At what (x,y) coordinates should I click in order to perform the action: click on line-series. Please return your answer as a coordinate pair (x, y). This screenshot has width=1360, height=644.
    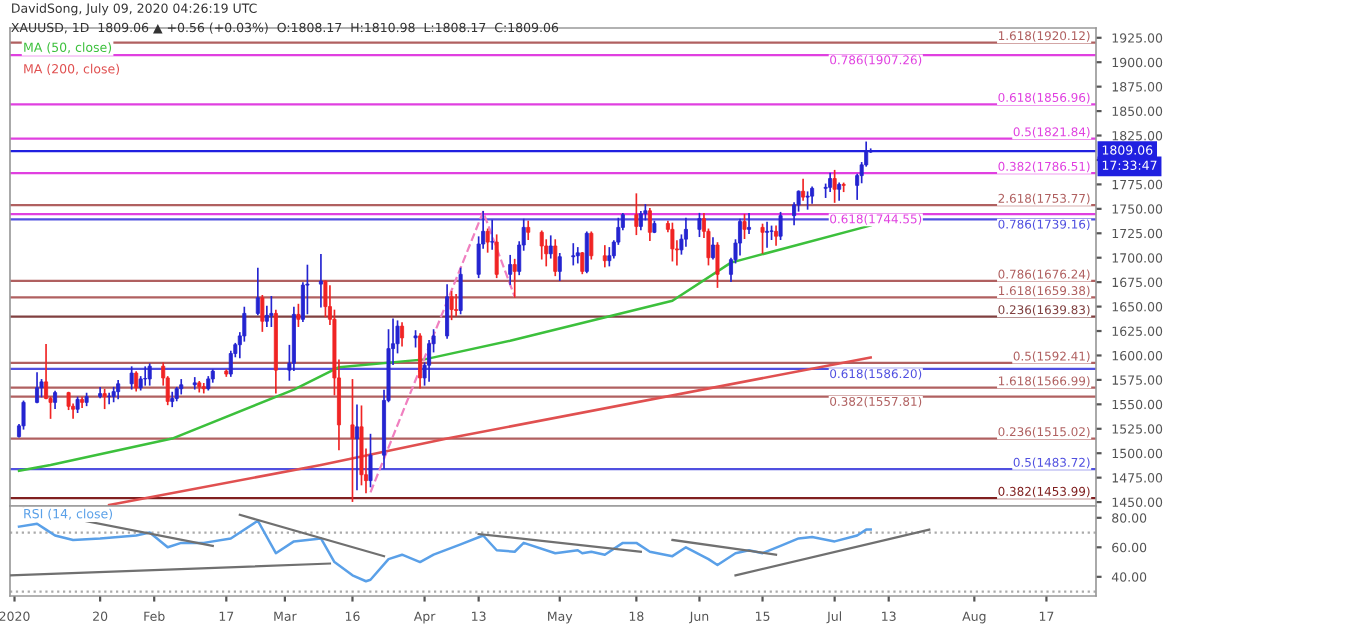
    Looking at the image, I should click on (444, 551).